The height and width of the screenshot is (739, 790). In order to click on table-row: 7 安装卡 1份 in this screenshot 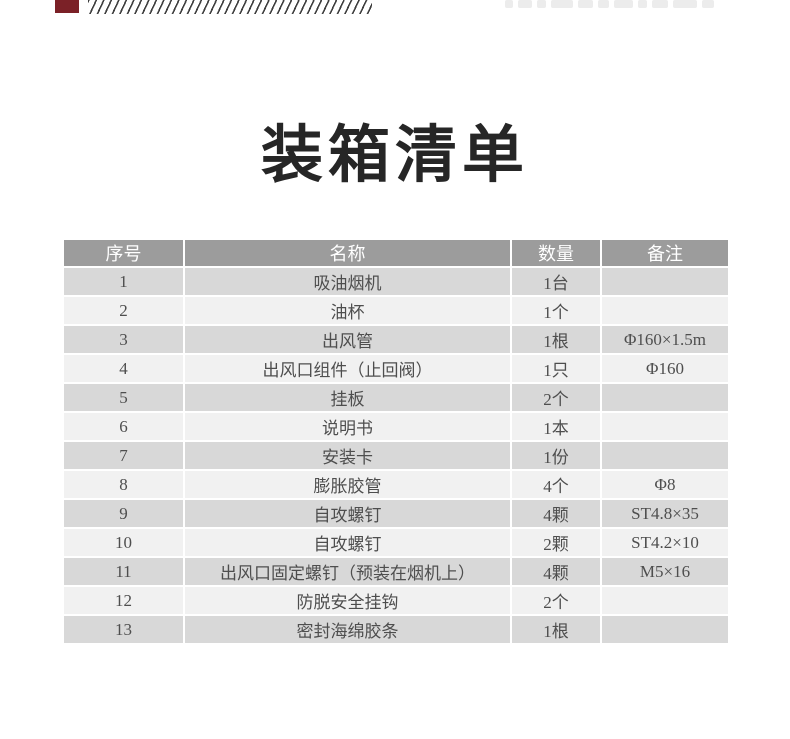, I will do `click(396, 455)`.